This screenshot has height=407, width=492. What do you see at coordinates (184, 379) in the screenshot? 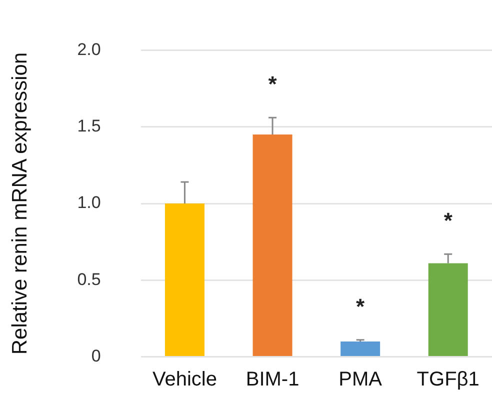
I see `x-tick-label: Vehicle` at bounding box center [184, 379].